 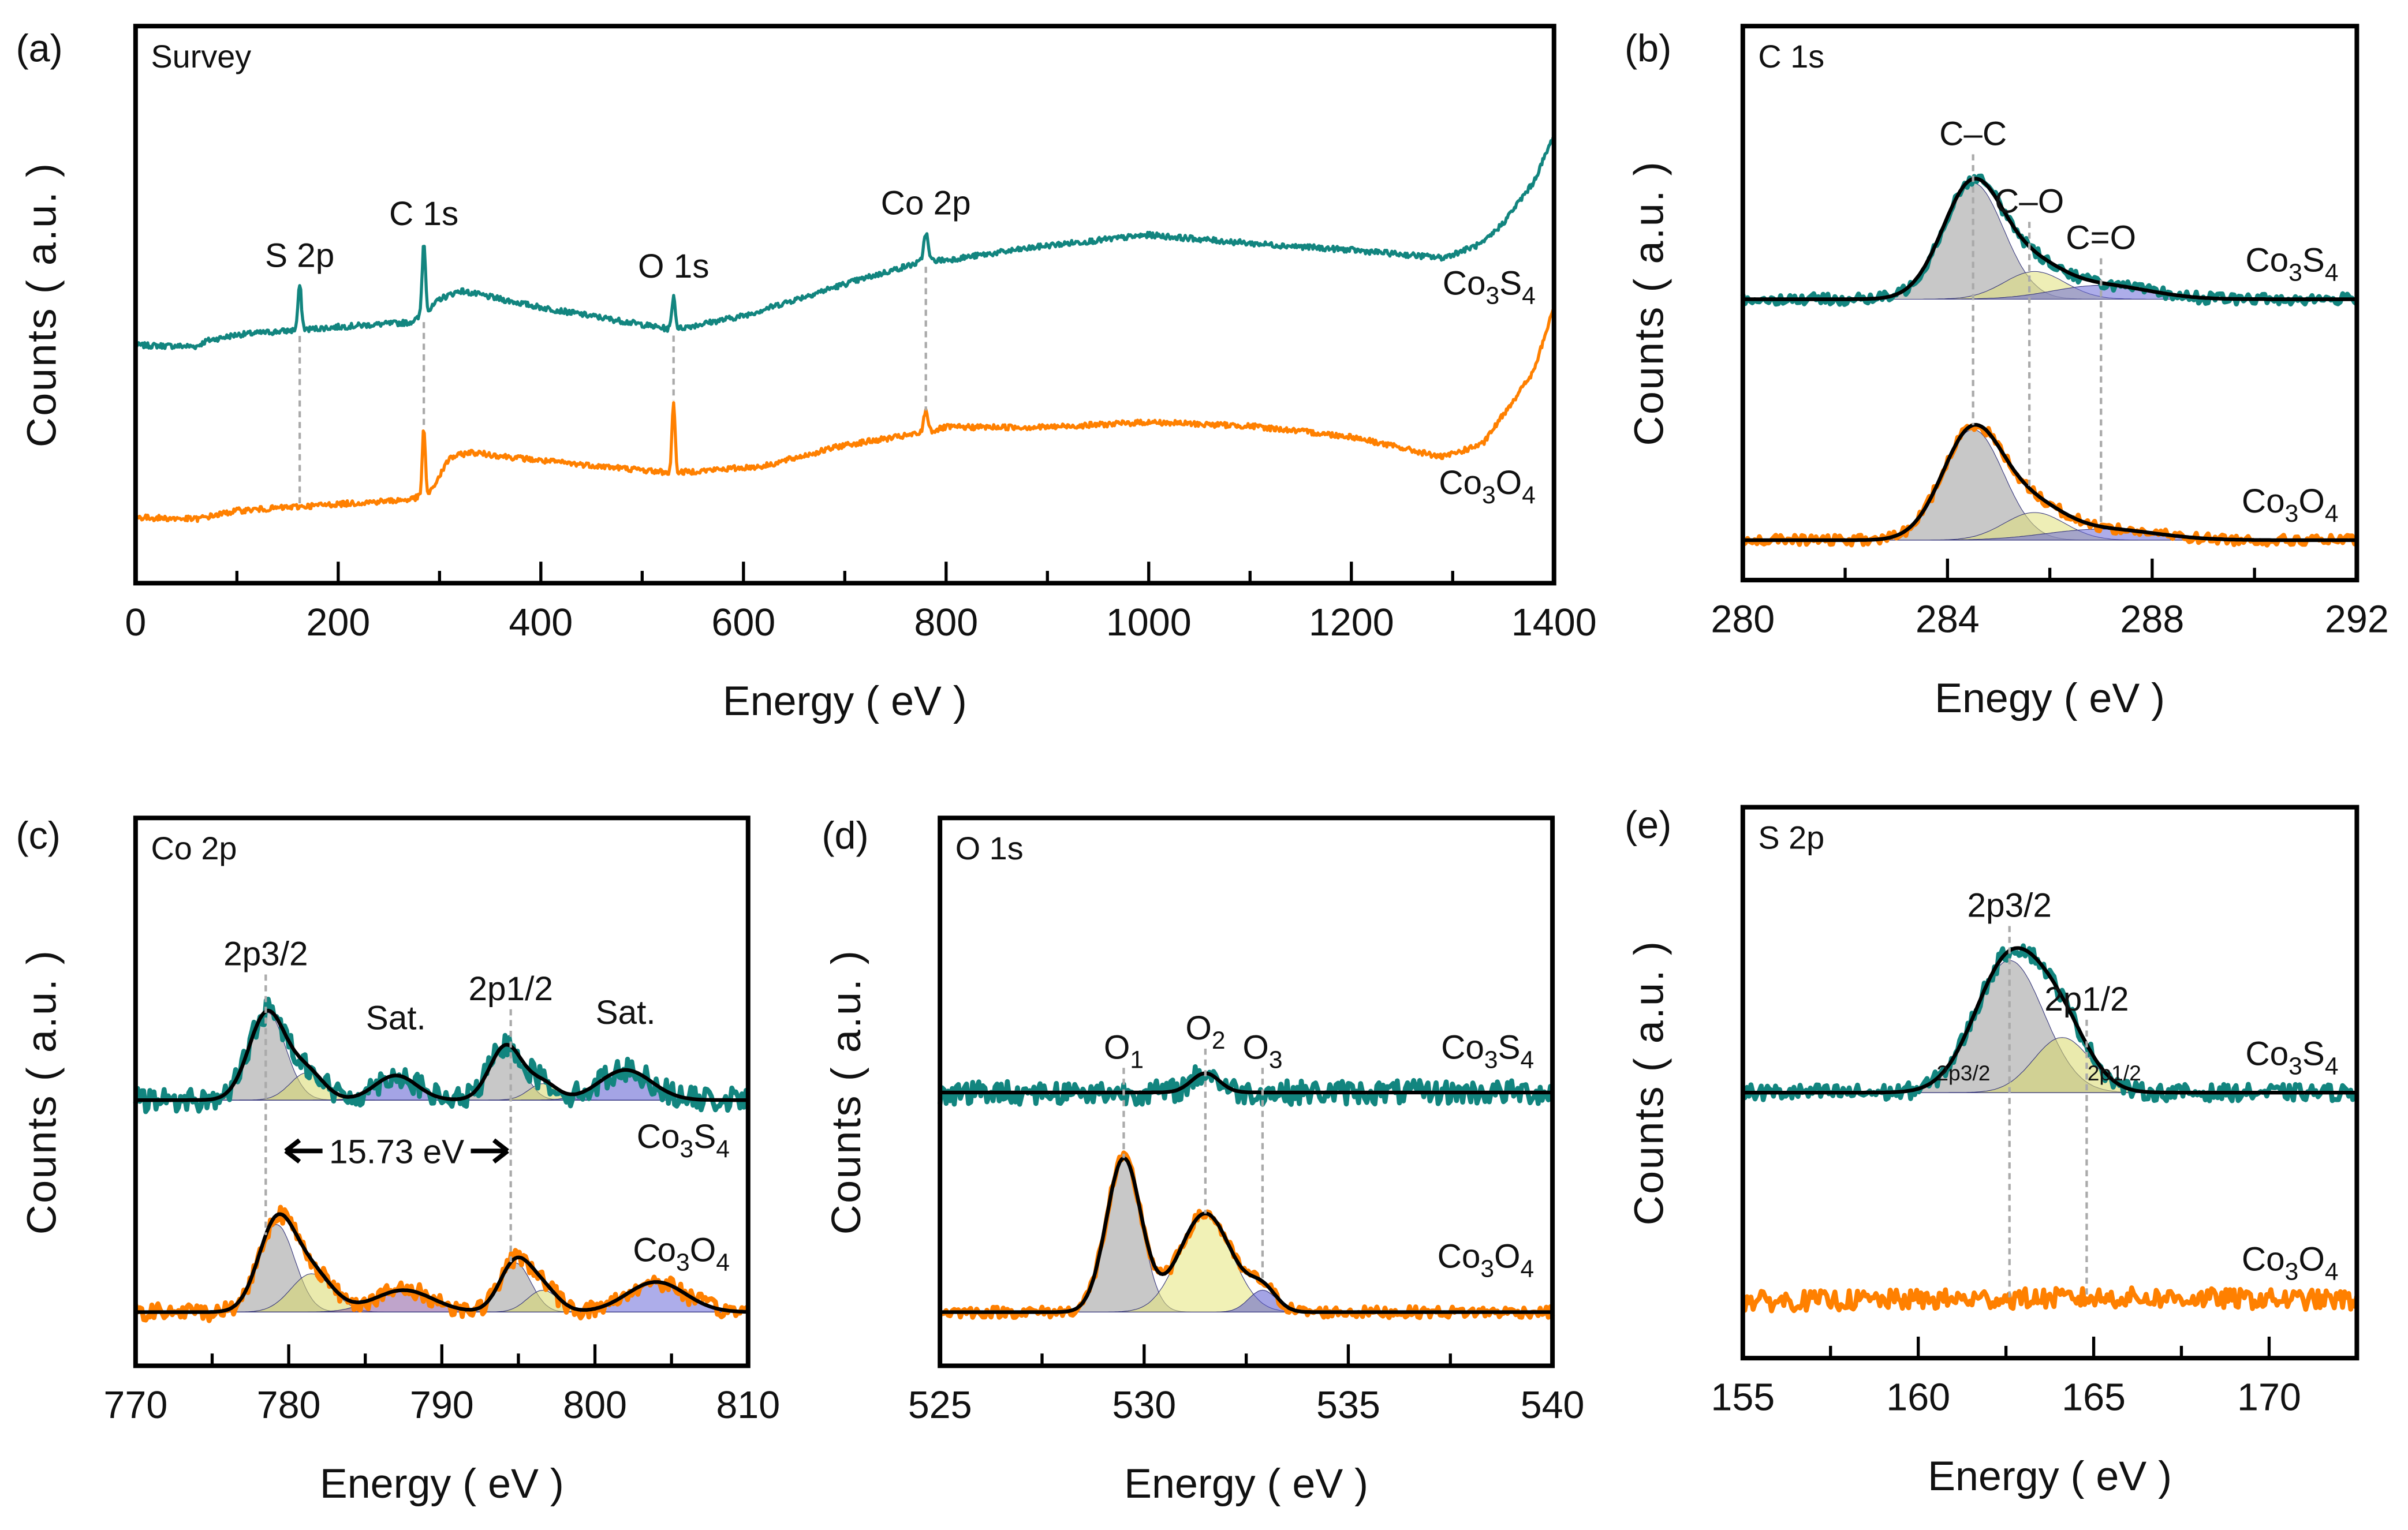 What do you see at coordinates (1918, 1398) in the screenshot?
I see `x-tick-label: 160` at bounding box center [1918, 1398].